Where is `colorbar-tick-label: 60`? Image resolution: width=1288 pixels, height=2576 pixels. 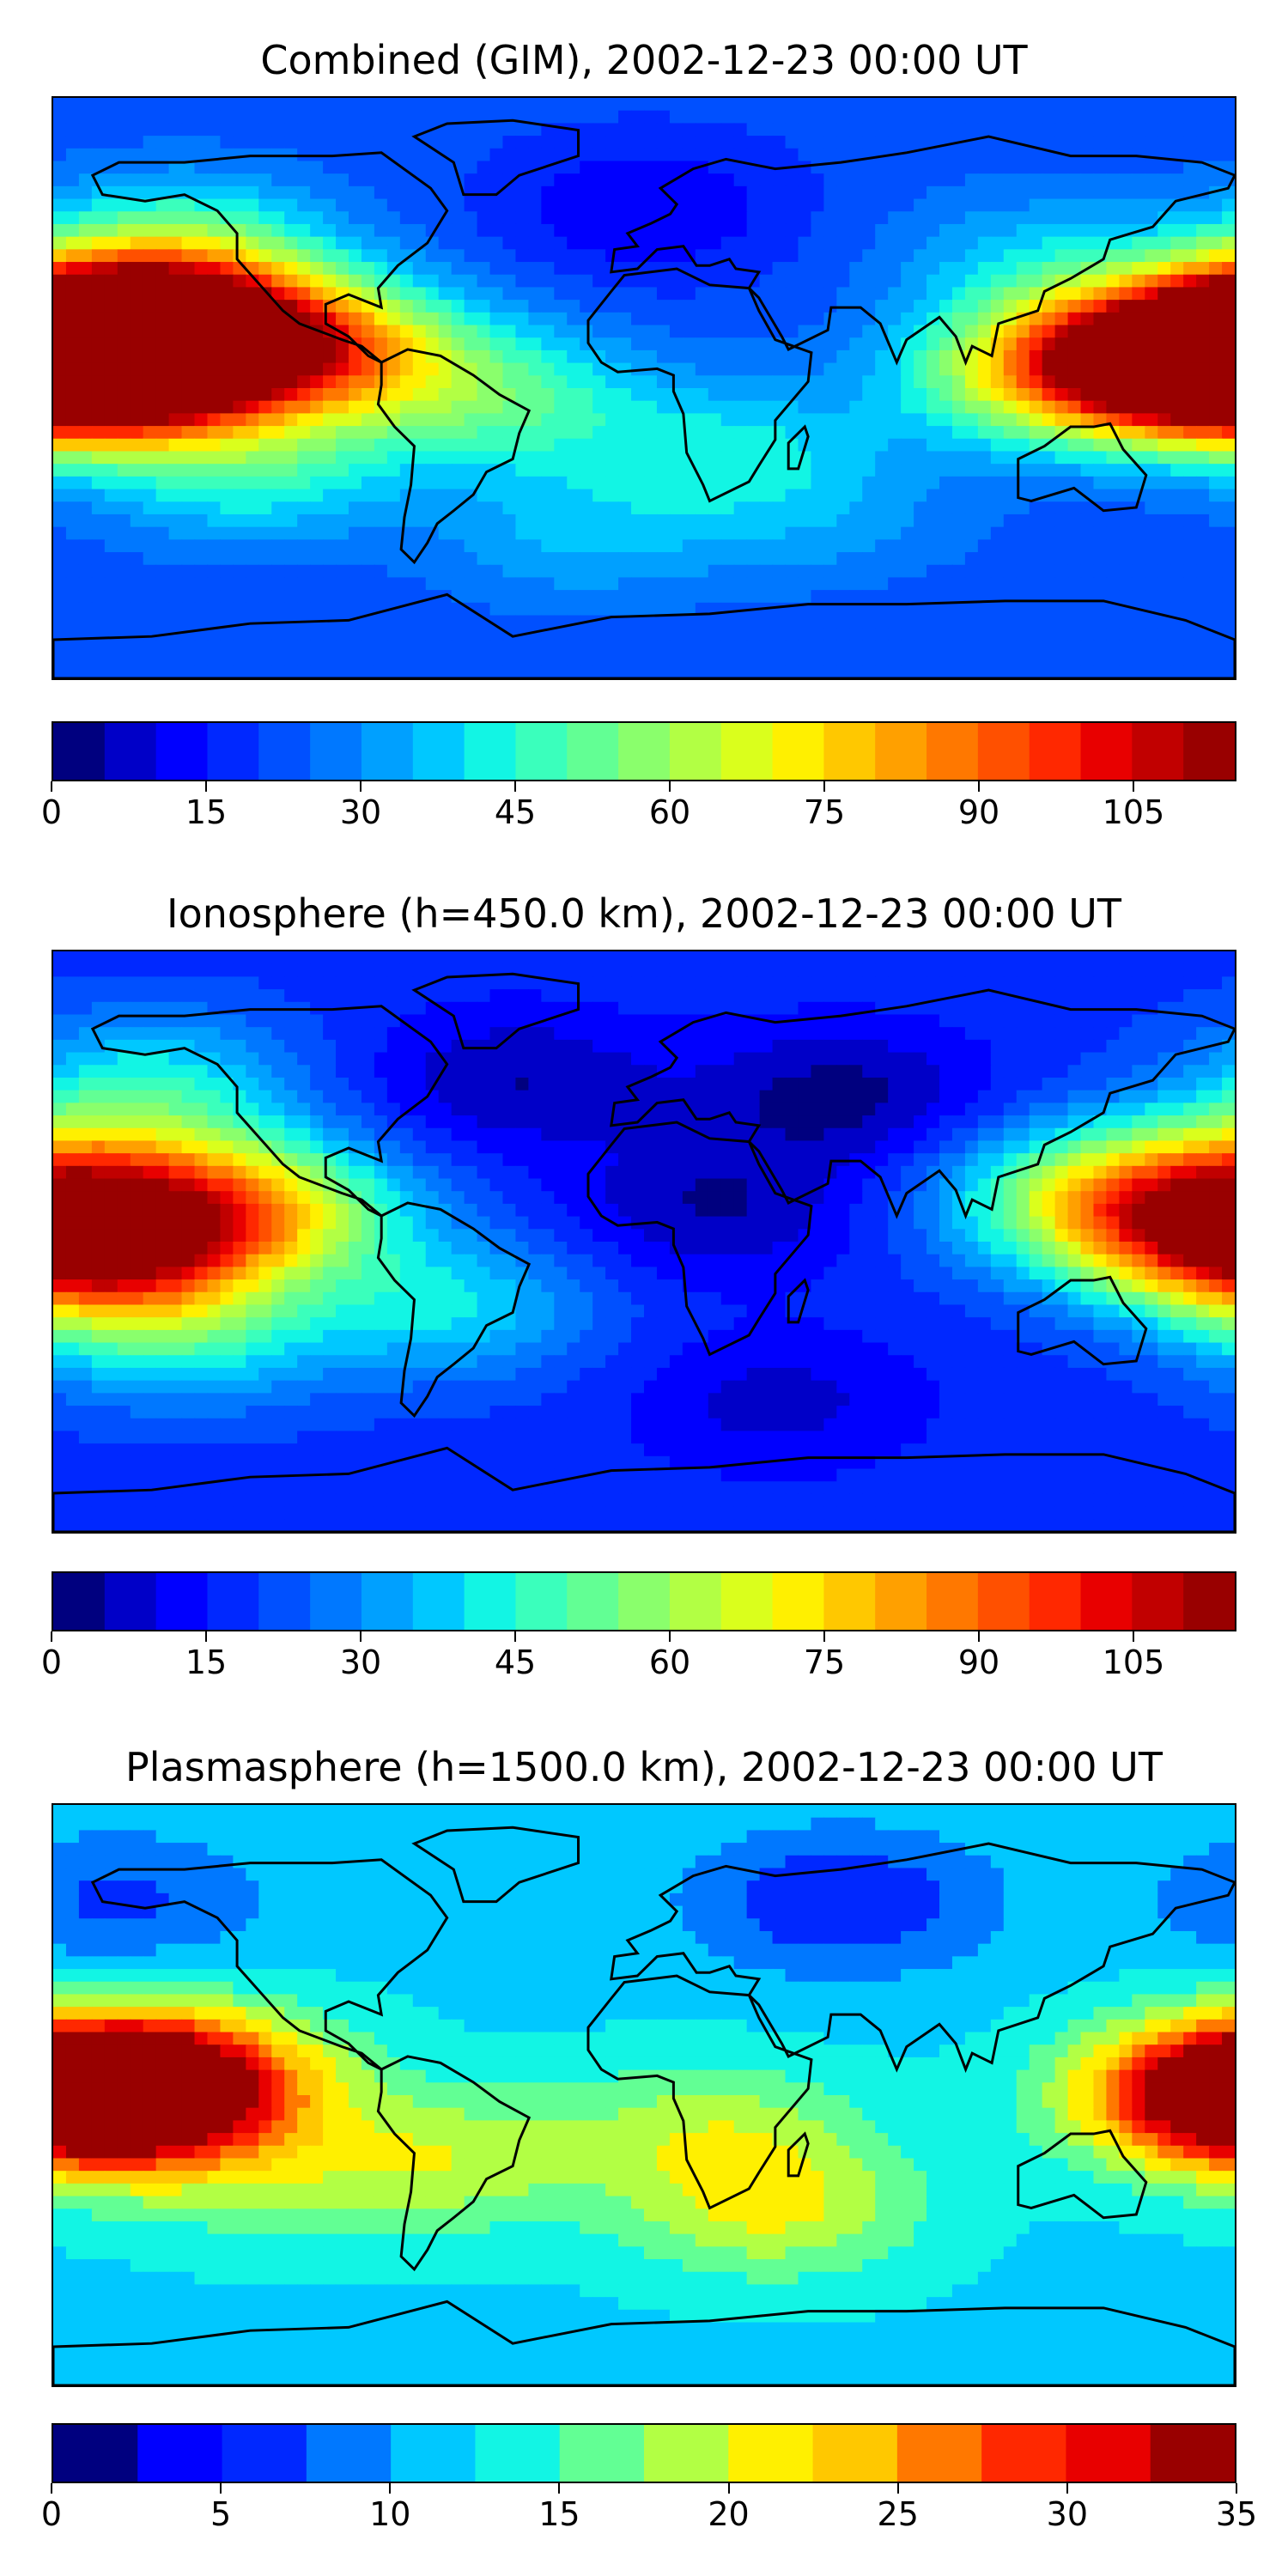 colorbar-tick-label: 60 is located at coordinates (669, 1662).